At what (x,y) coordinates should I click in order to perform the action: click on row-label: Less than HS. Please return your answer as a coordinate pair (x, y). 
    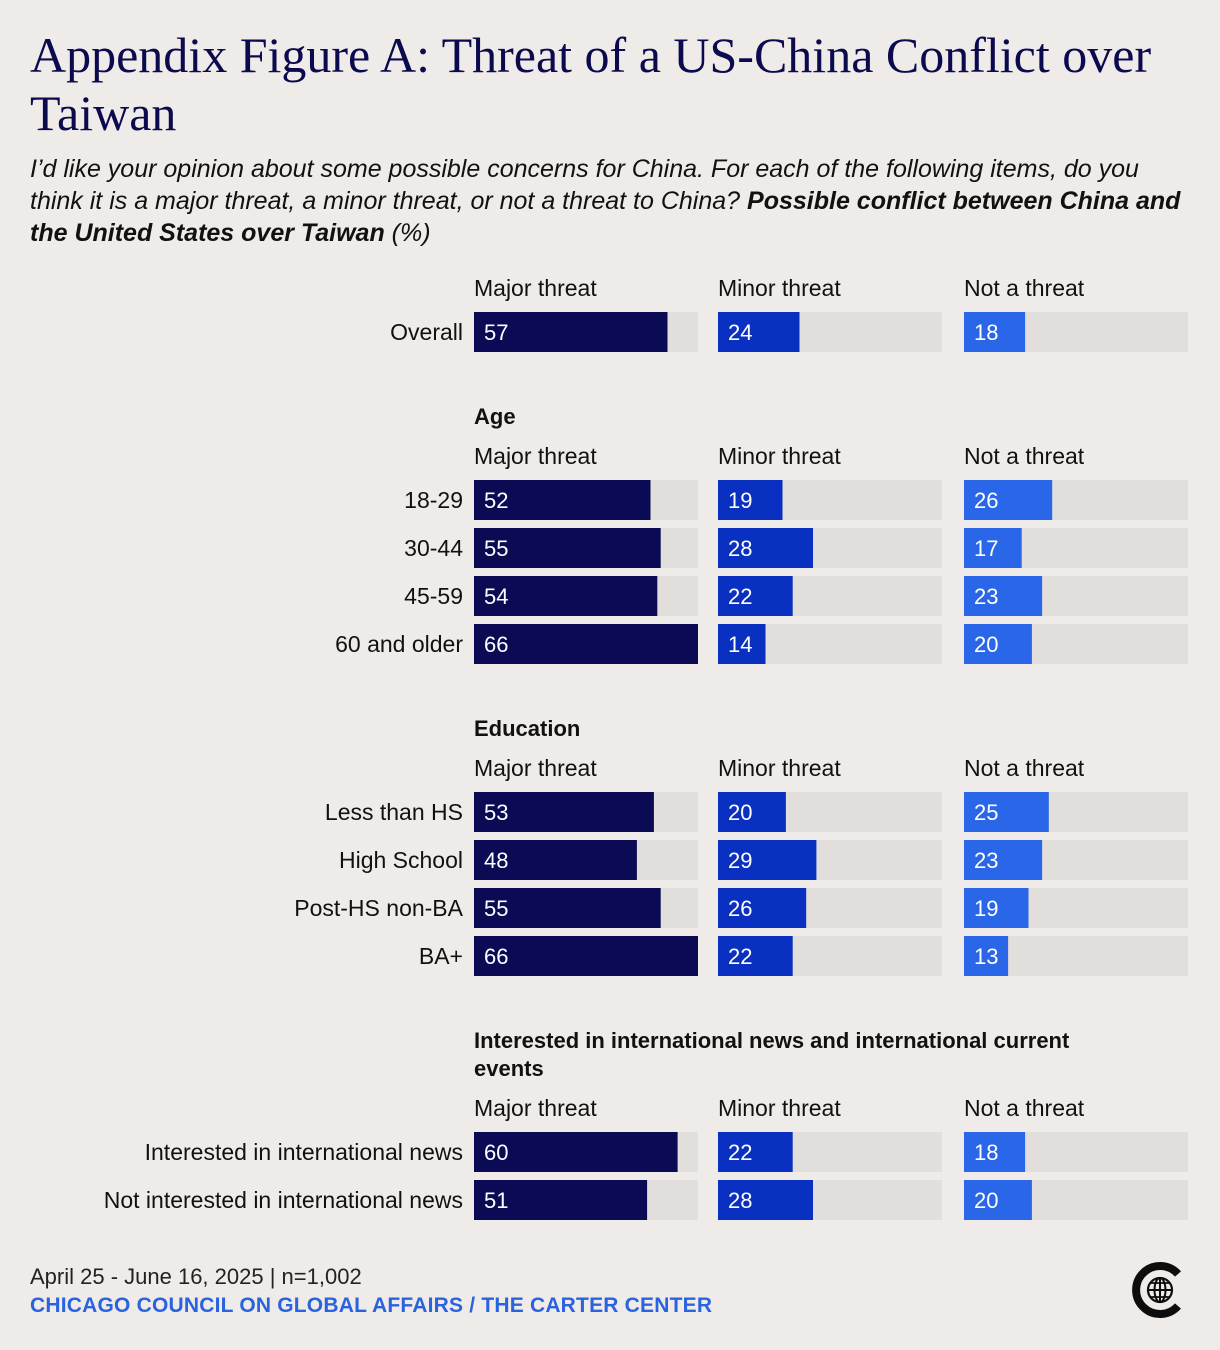
    Looking at the image, I should click on (394, 812).